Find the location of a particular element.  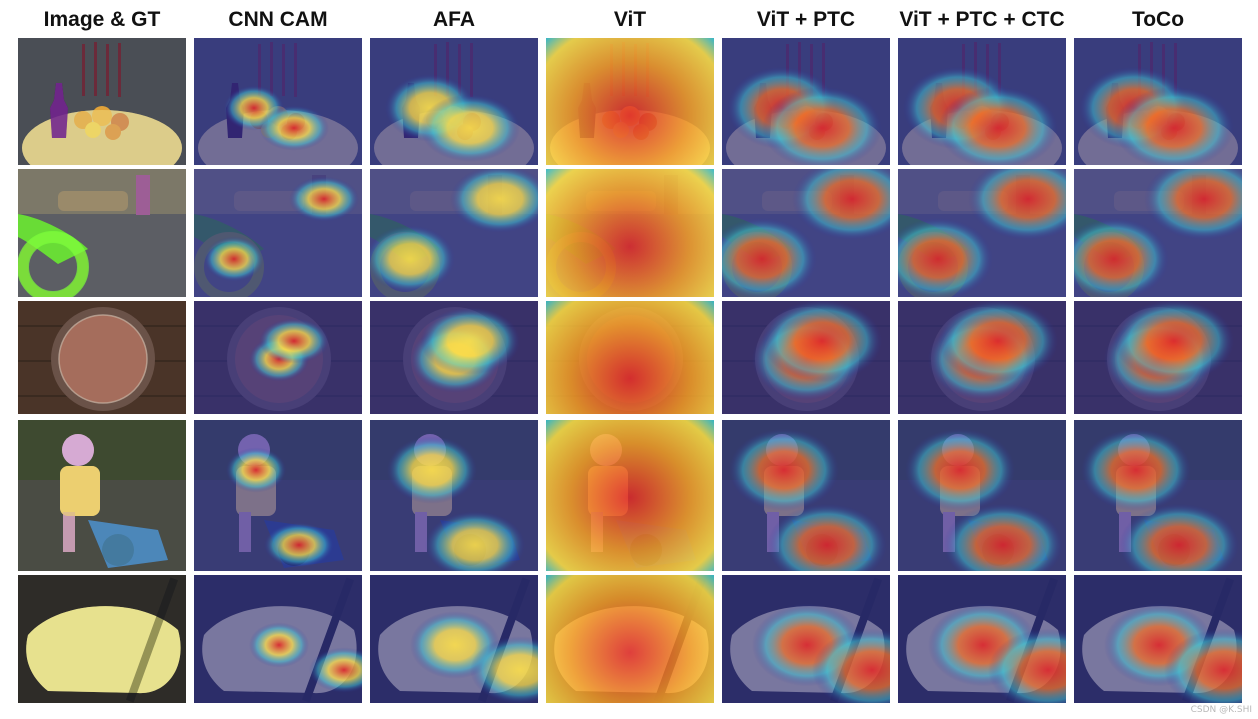

row-inflatable-crocodile-image-gt is located at coordinates (102, 233).